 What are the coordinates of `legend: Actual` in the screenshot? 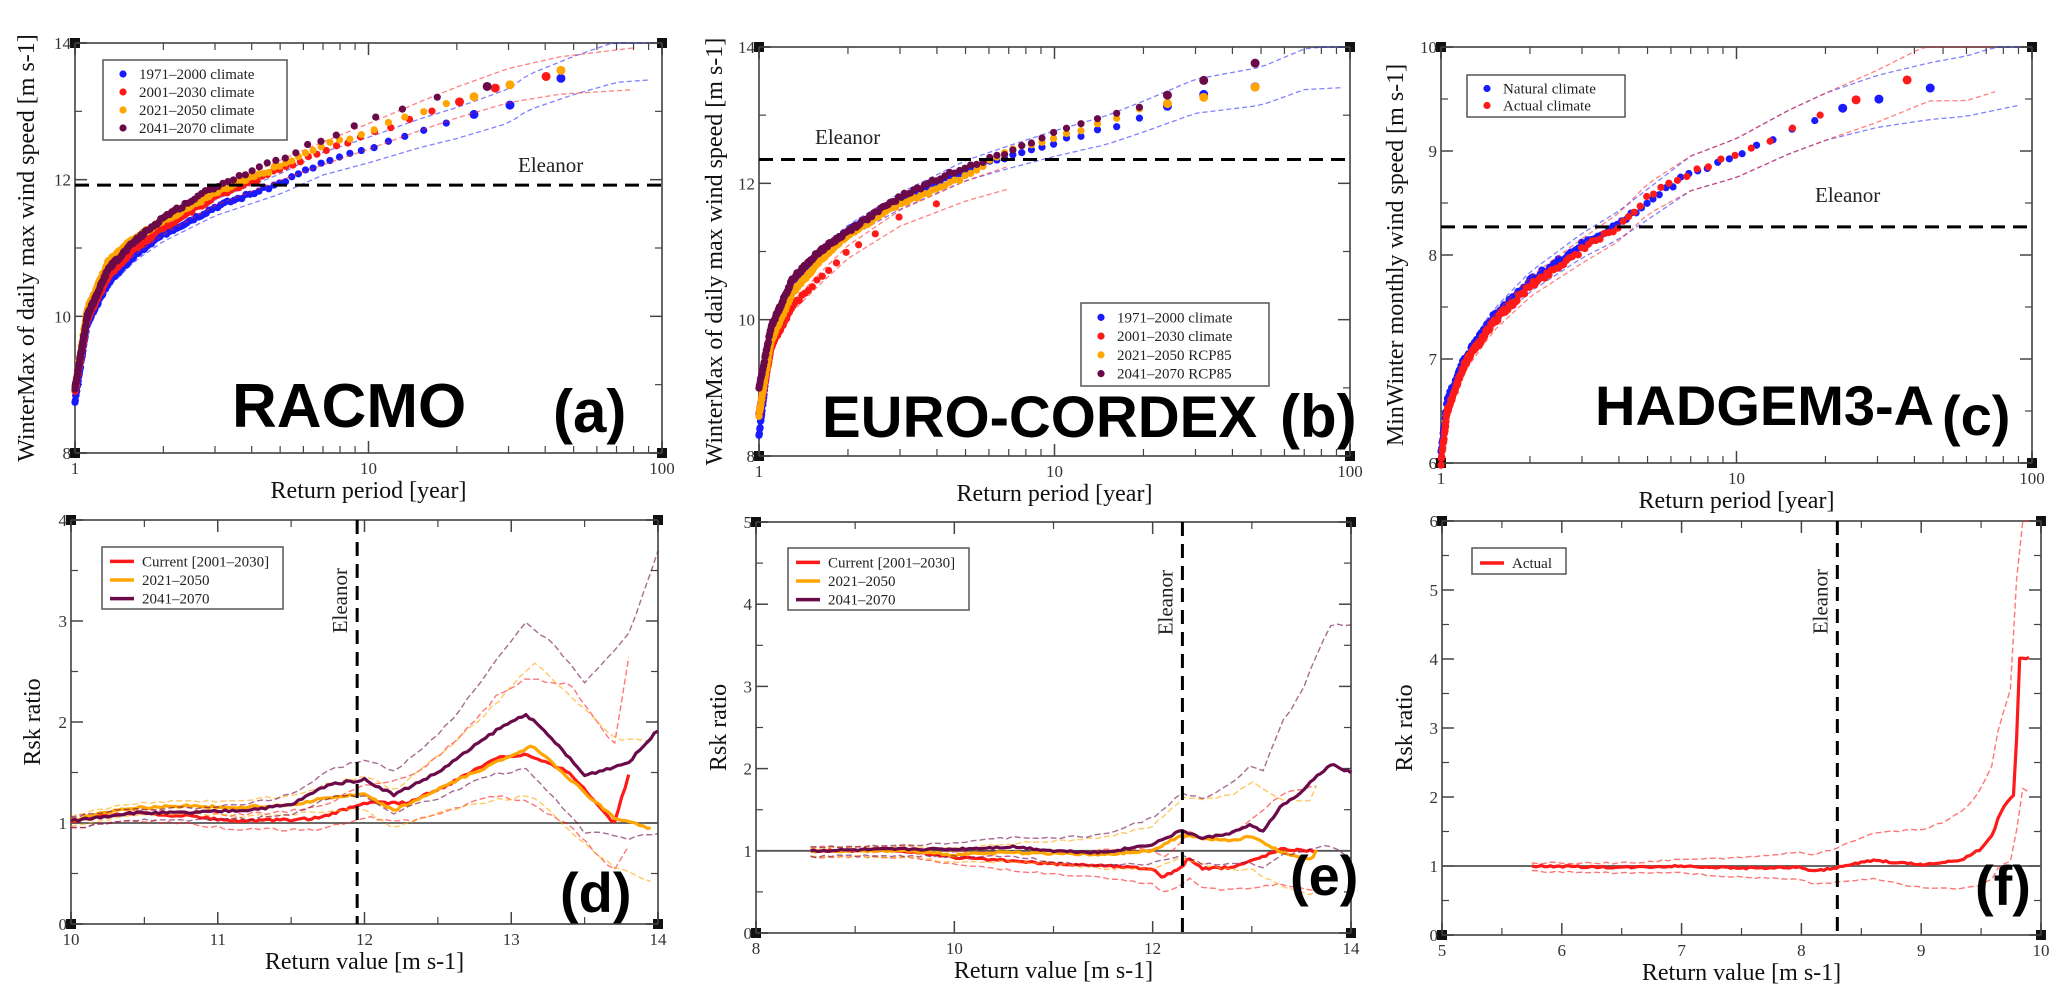 It's located at (1519, 561).